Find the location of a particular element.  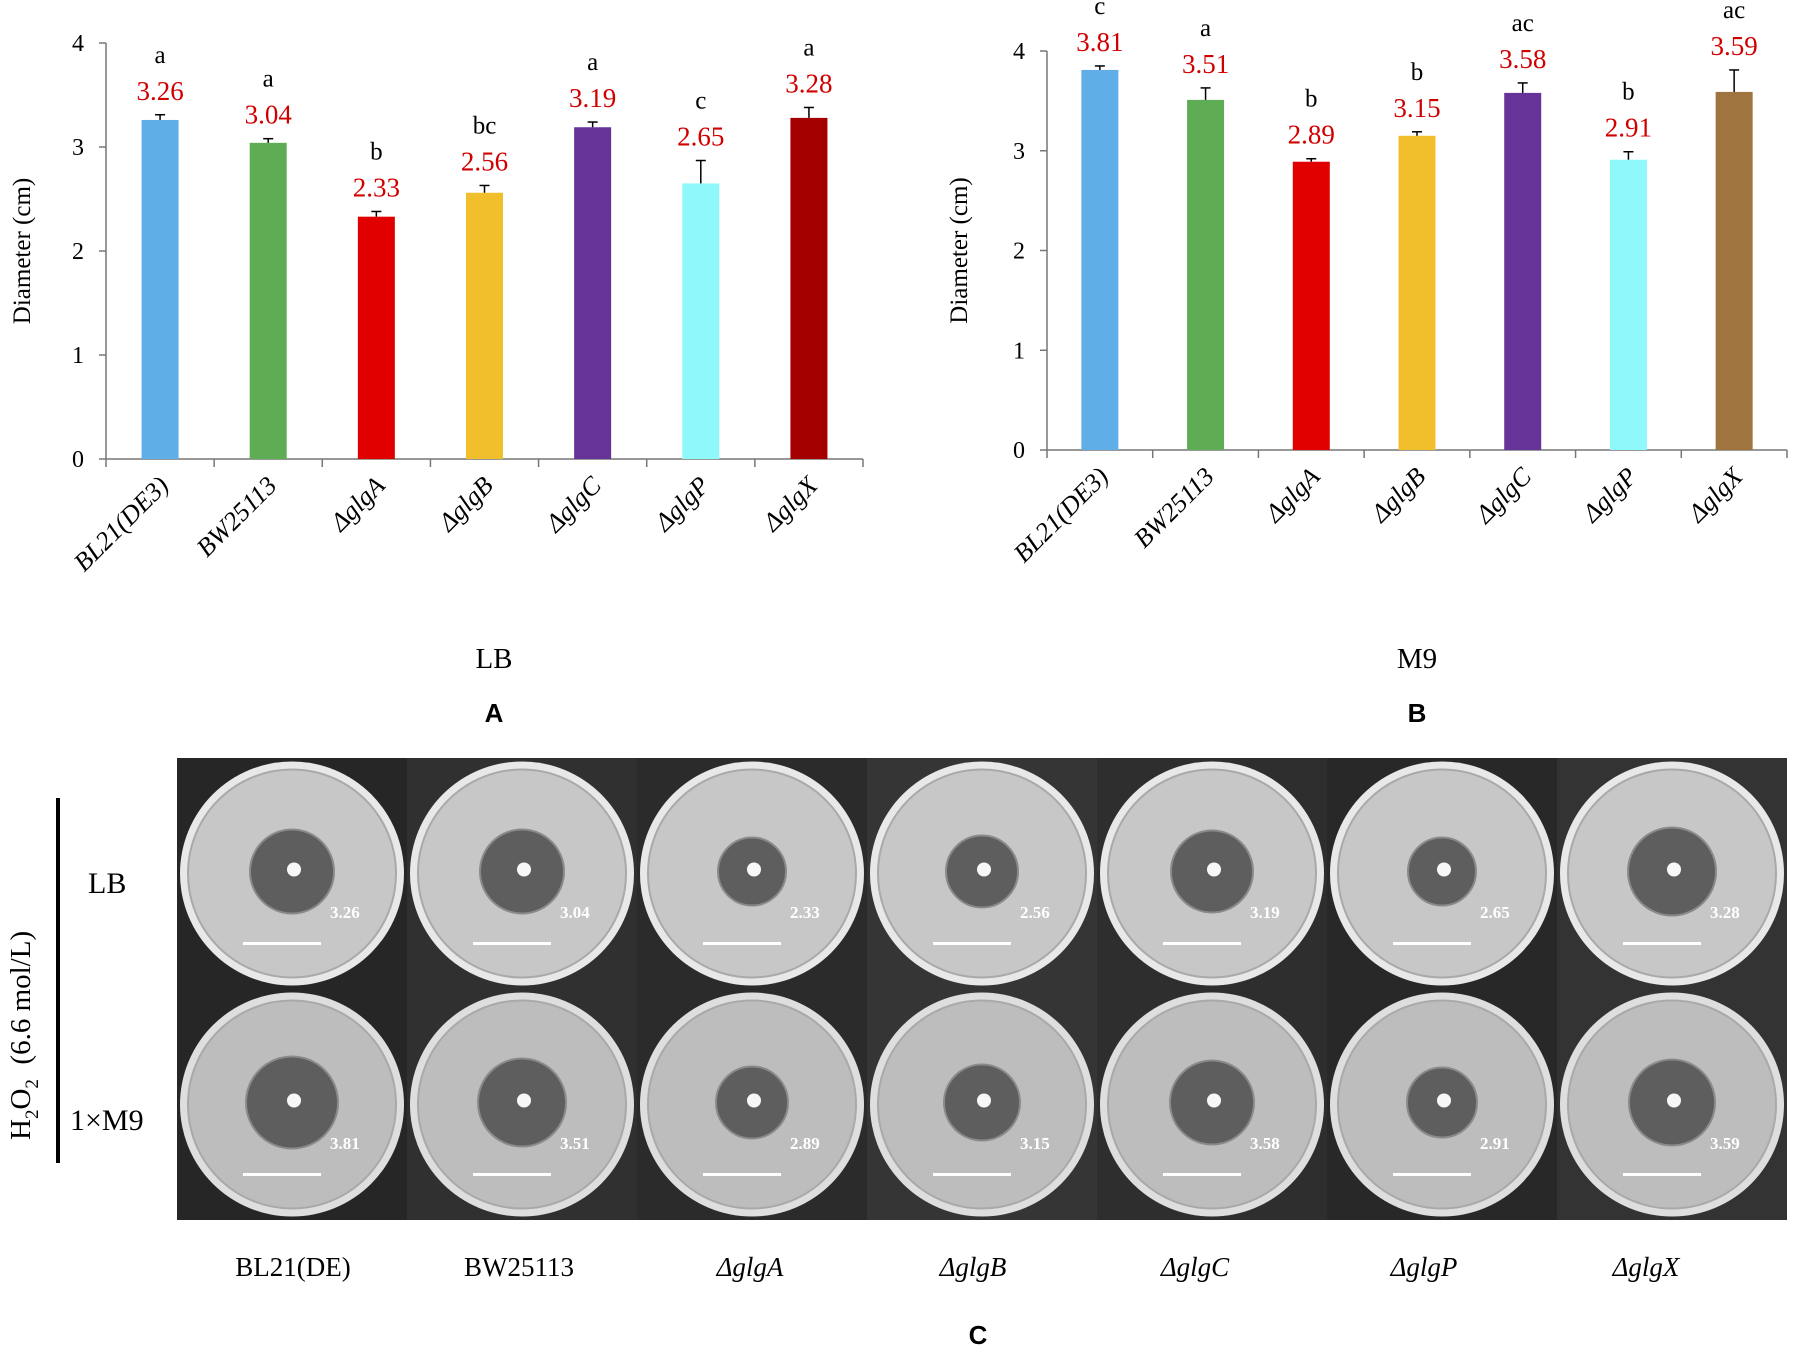

plate-diameter-label: 3.58 is located at coordinates (1265, 1143).